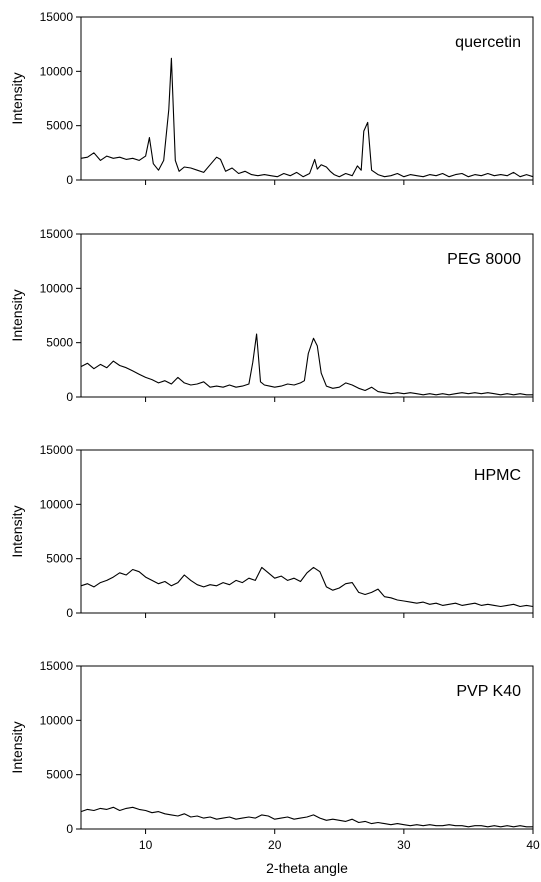 The height and width of the screenshot is (882, 541). Describe the element at coordinates (533, 845) in the screenshot. I see `x-tick-label: 40` at that location.